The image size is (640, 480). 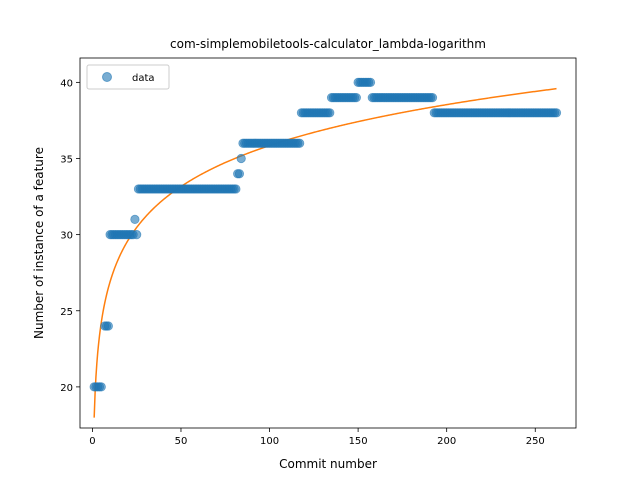 What do you see at coordinates (181, 441) in the screenshot?
I see `x-tick-label: 50` at bounding box center [181, 441].